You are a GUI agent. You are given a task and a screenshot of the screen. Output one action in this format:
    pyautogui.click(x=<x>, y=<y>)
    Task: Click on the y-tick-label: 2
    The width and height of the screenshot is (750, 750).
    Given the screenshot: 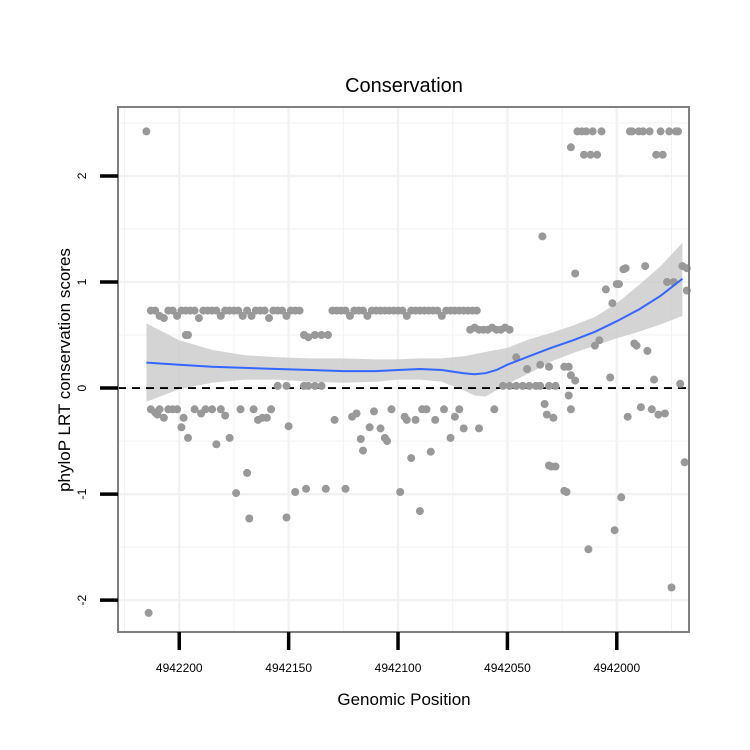 What is the action you would take?
    pyautogui.click(x=82, y=175)
    